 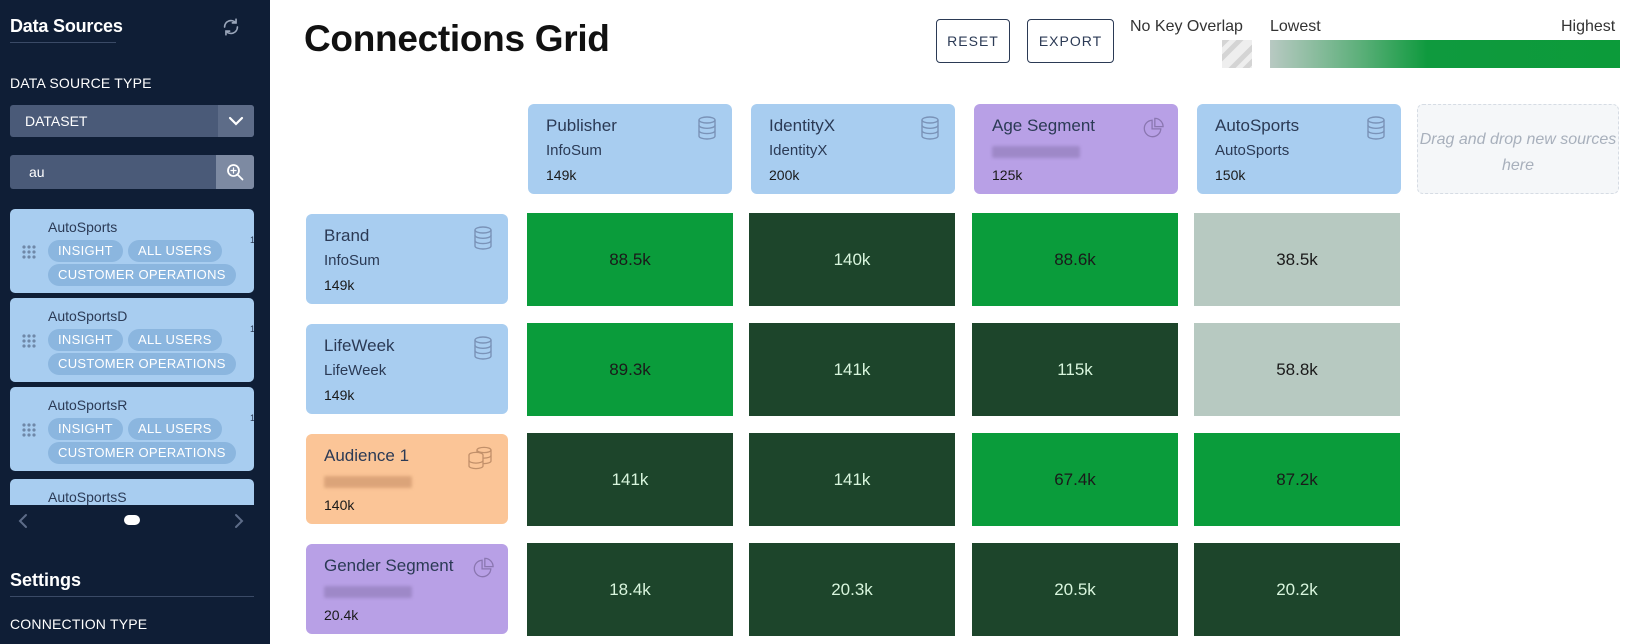 What do you see at coordinates (1007, 175) in the screenshot?
I see `source-count: 125k` at bounding box center [1007, 175].